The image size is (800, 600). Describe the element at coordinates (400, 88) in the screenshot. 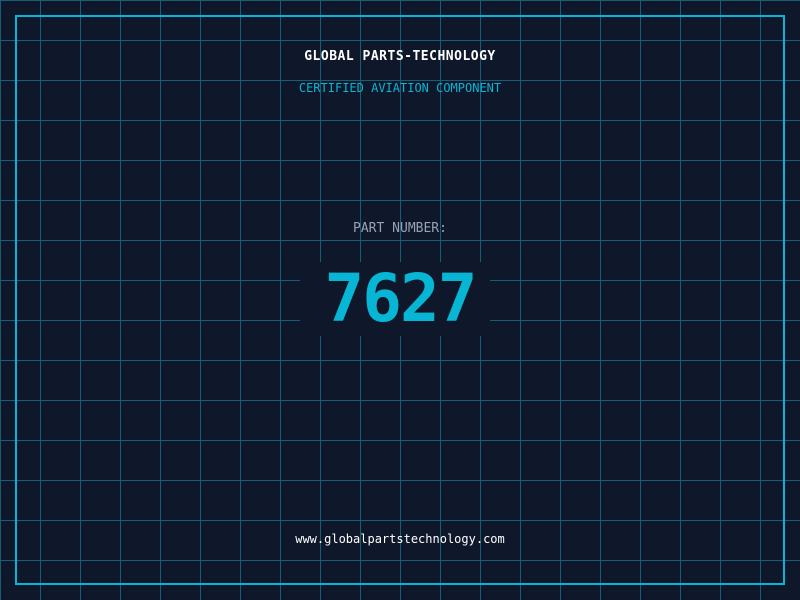

I see `subtitle: CERTIFIED AVIATION COMPONENT` at that location.